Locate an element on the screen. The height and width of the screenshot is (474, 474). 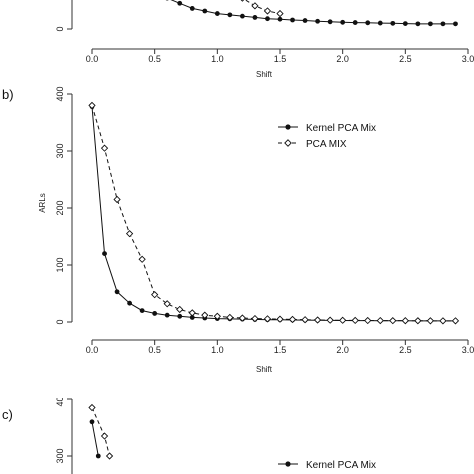
panel-label: b) is located at coordinates (8, 94).